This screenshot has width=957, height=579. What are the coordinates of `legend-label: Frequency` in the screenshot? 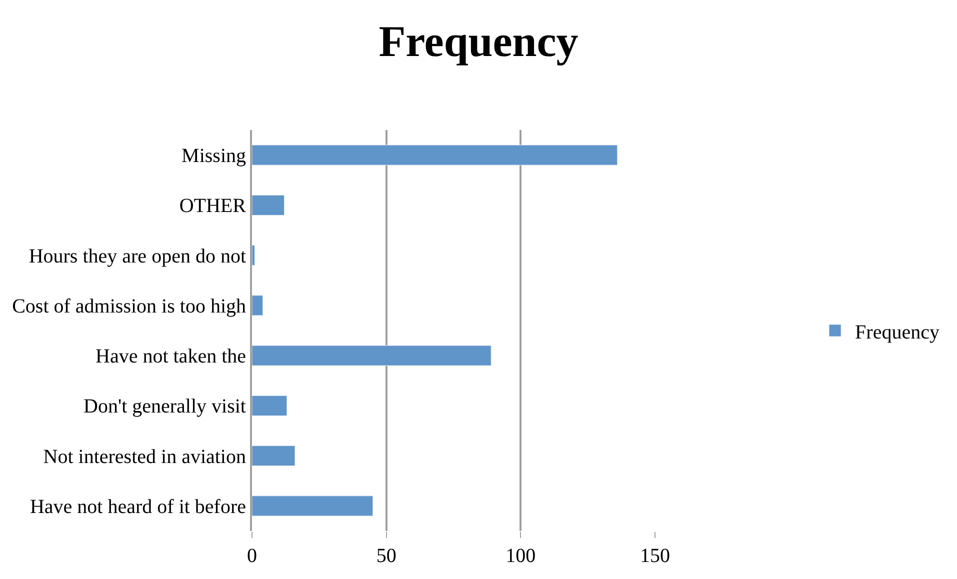 It's located at (897, 332).